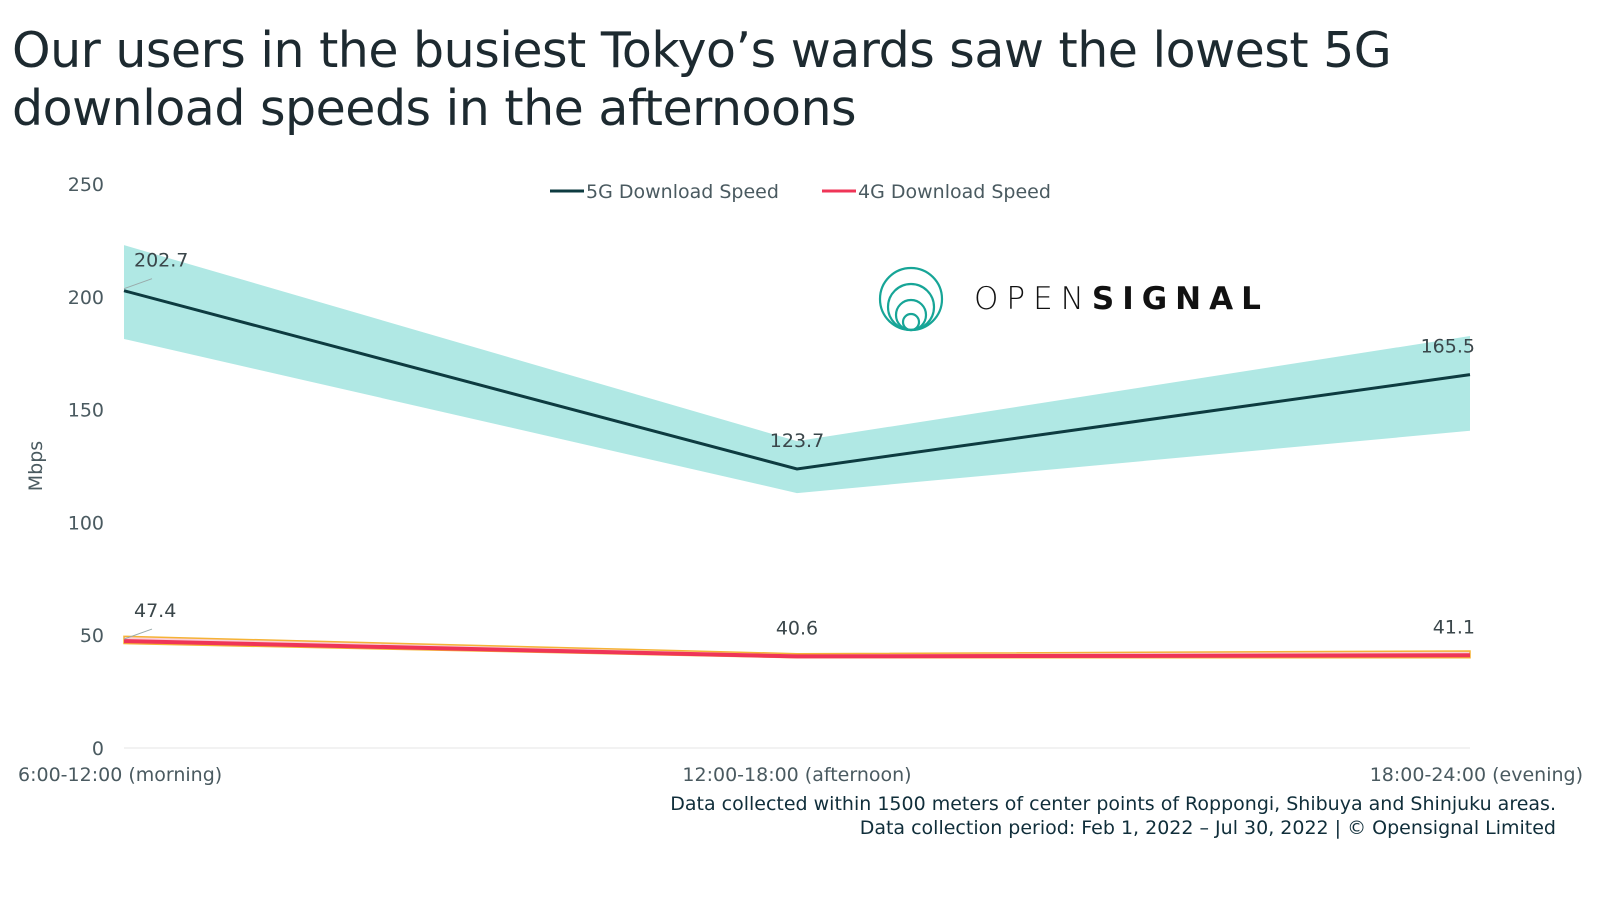 This screenshot has height=900, width=1600. Describe the element at coordinates (1180, 299) in the screenshot. I see `logo-text-bold: SIGNAL` at that location.